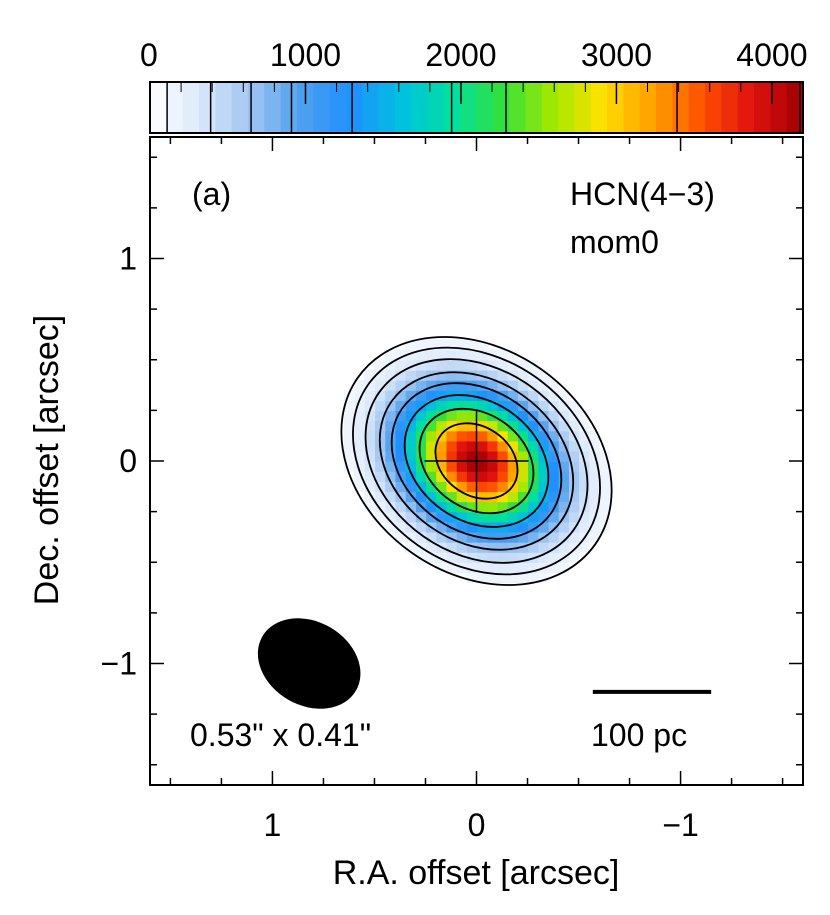  I want to click on intensity-map, so click(476, 461).